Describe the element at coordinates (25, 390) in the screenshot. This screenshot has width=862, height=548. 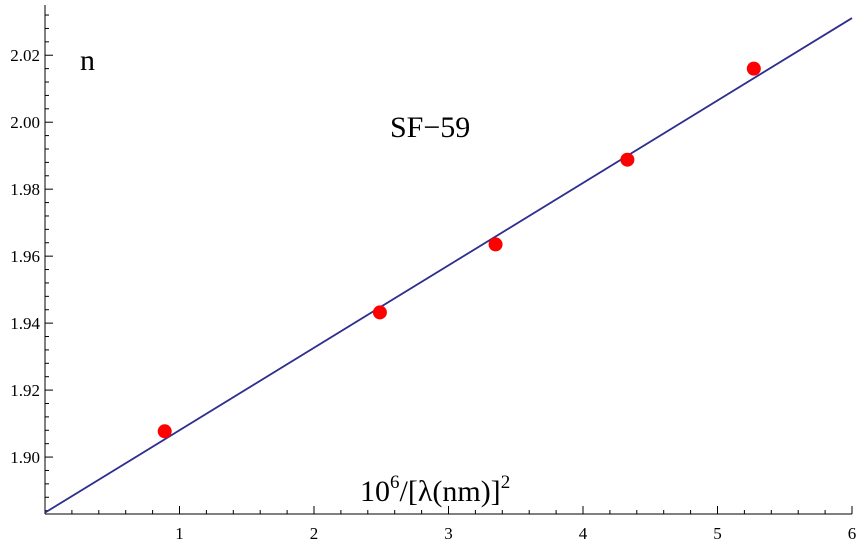
I see `y-tick-label: 1.92` at that location.